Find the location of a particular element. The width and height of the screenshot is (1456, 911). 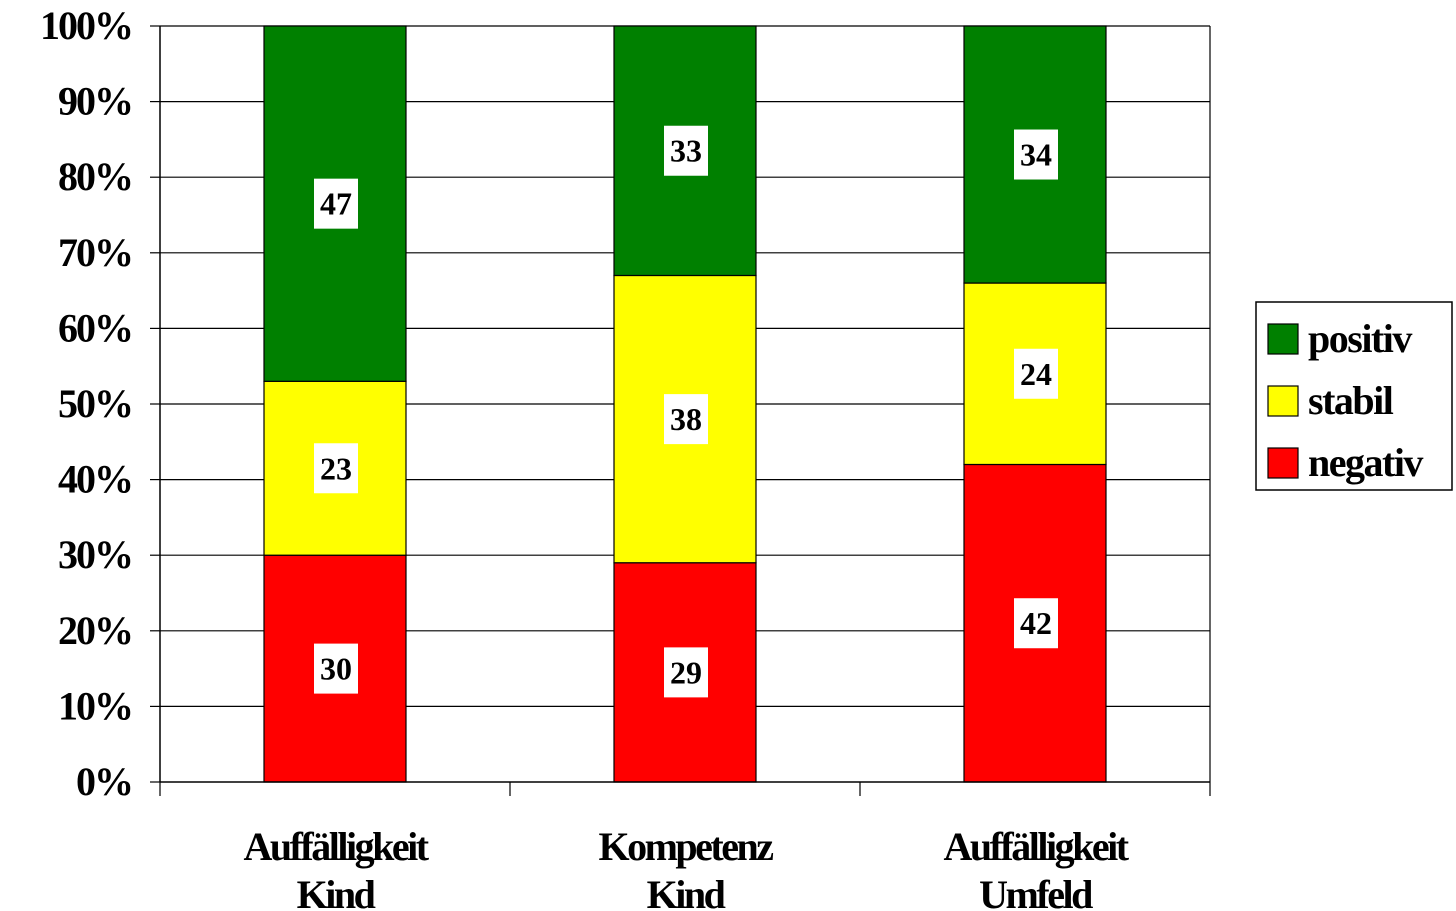

y-tick-label: 100% is located at coordinates (86, 25).